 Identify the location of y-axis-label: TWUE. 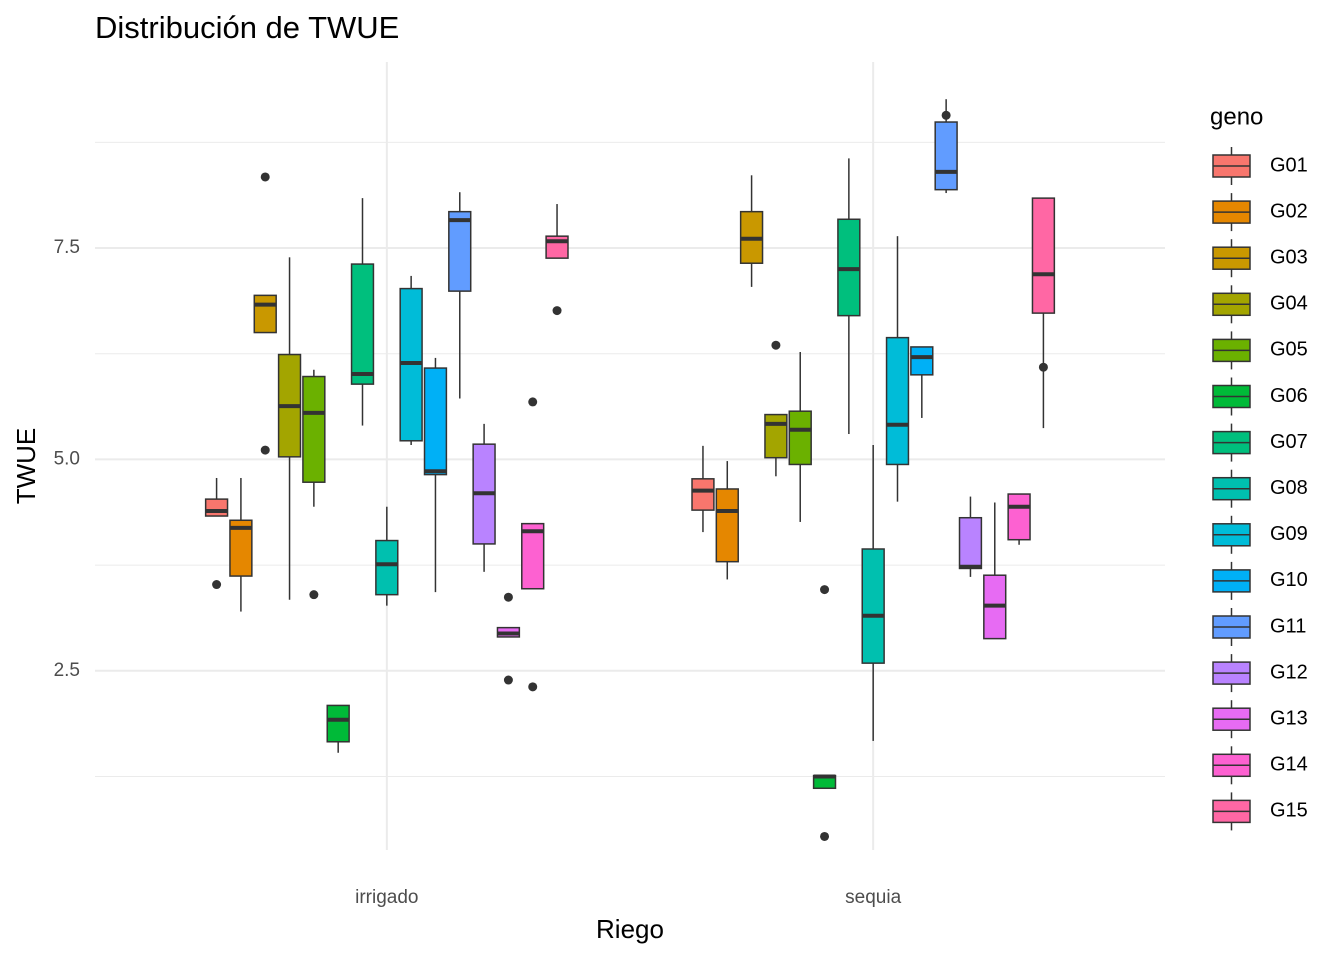
(26, 466).